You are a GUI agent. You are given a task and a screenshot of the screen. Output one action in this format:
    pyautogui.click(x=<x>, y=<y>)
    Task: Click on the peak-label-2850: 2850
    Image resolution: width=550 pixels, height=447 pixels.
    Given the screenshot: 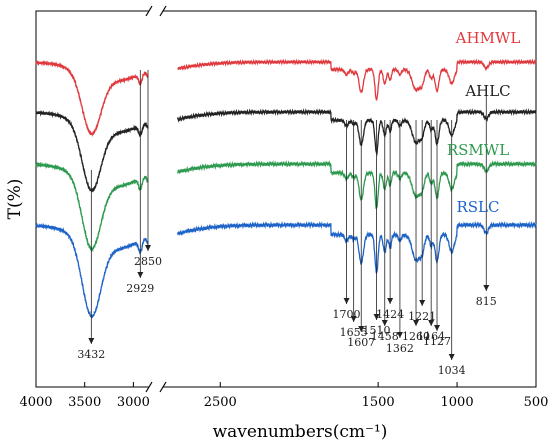 What is the action you would take?
    pyautogui.click(x=148, y=261)
    